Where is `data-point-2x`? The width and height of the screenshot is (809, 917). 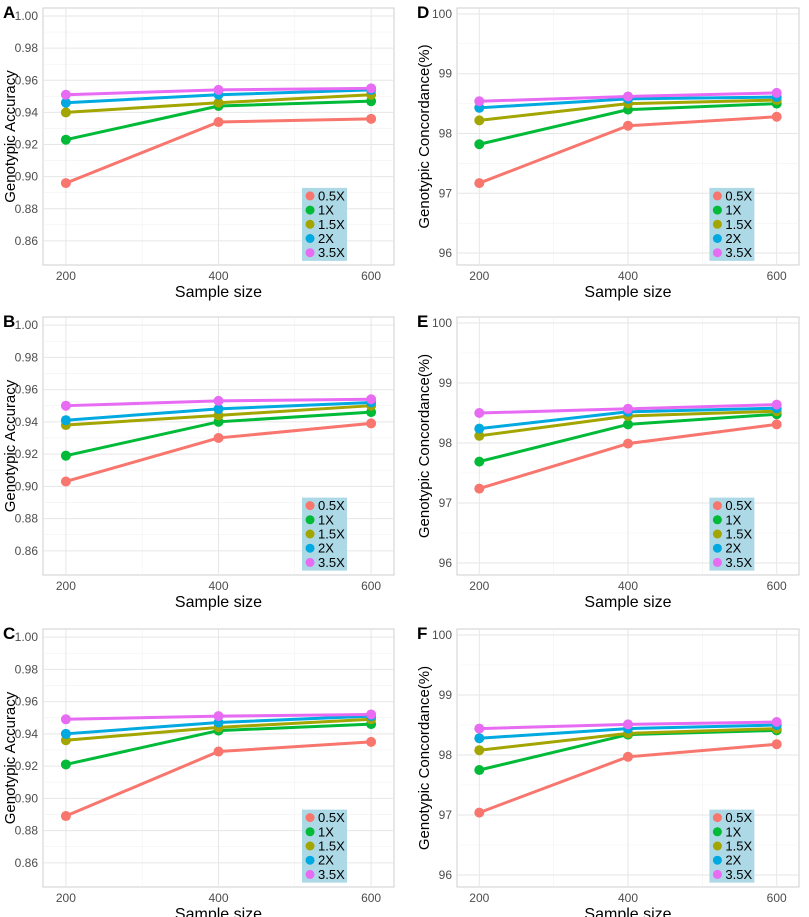
data-point-2x is located at coordinates (218, 408).